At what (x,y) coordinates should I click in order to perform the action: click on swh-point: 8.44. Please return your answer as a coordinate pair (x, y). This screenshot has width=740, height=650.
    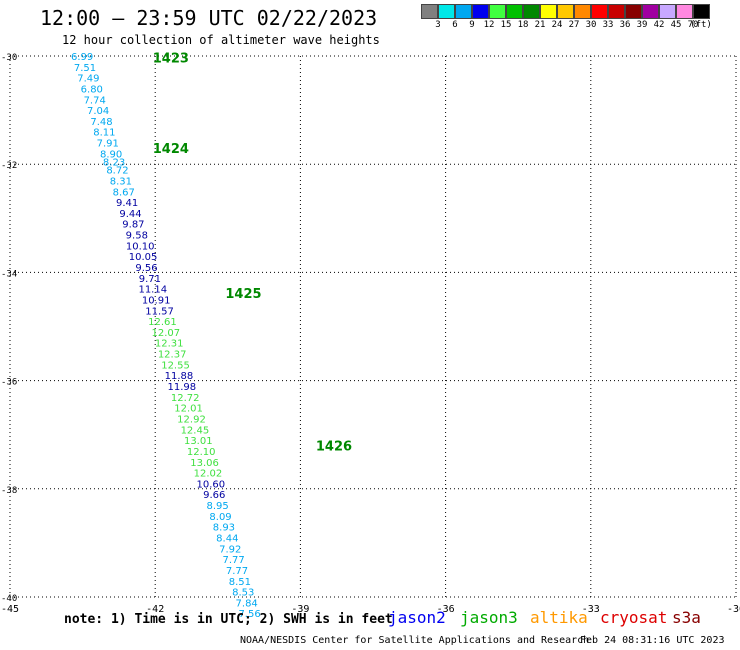
    Looking at the image, I should click on (227, 538).